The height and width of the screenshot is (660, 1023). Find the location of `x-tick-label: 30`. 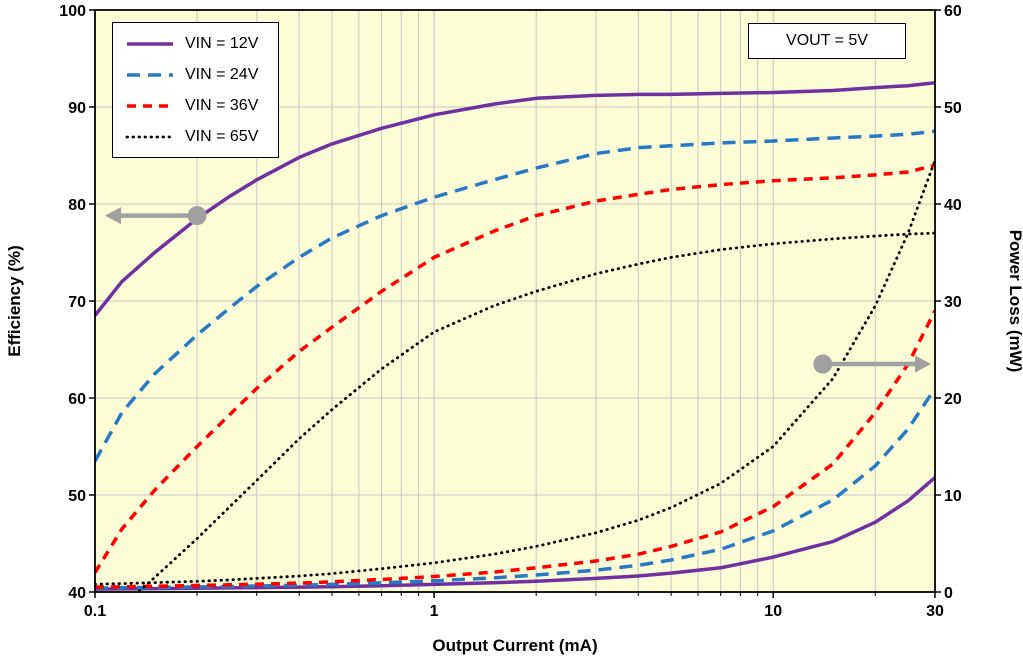

x-tick-label: 30 is located at coordinates (935, 611).